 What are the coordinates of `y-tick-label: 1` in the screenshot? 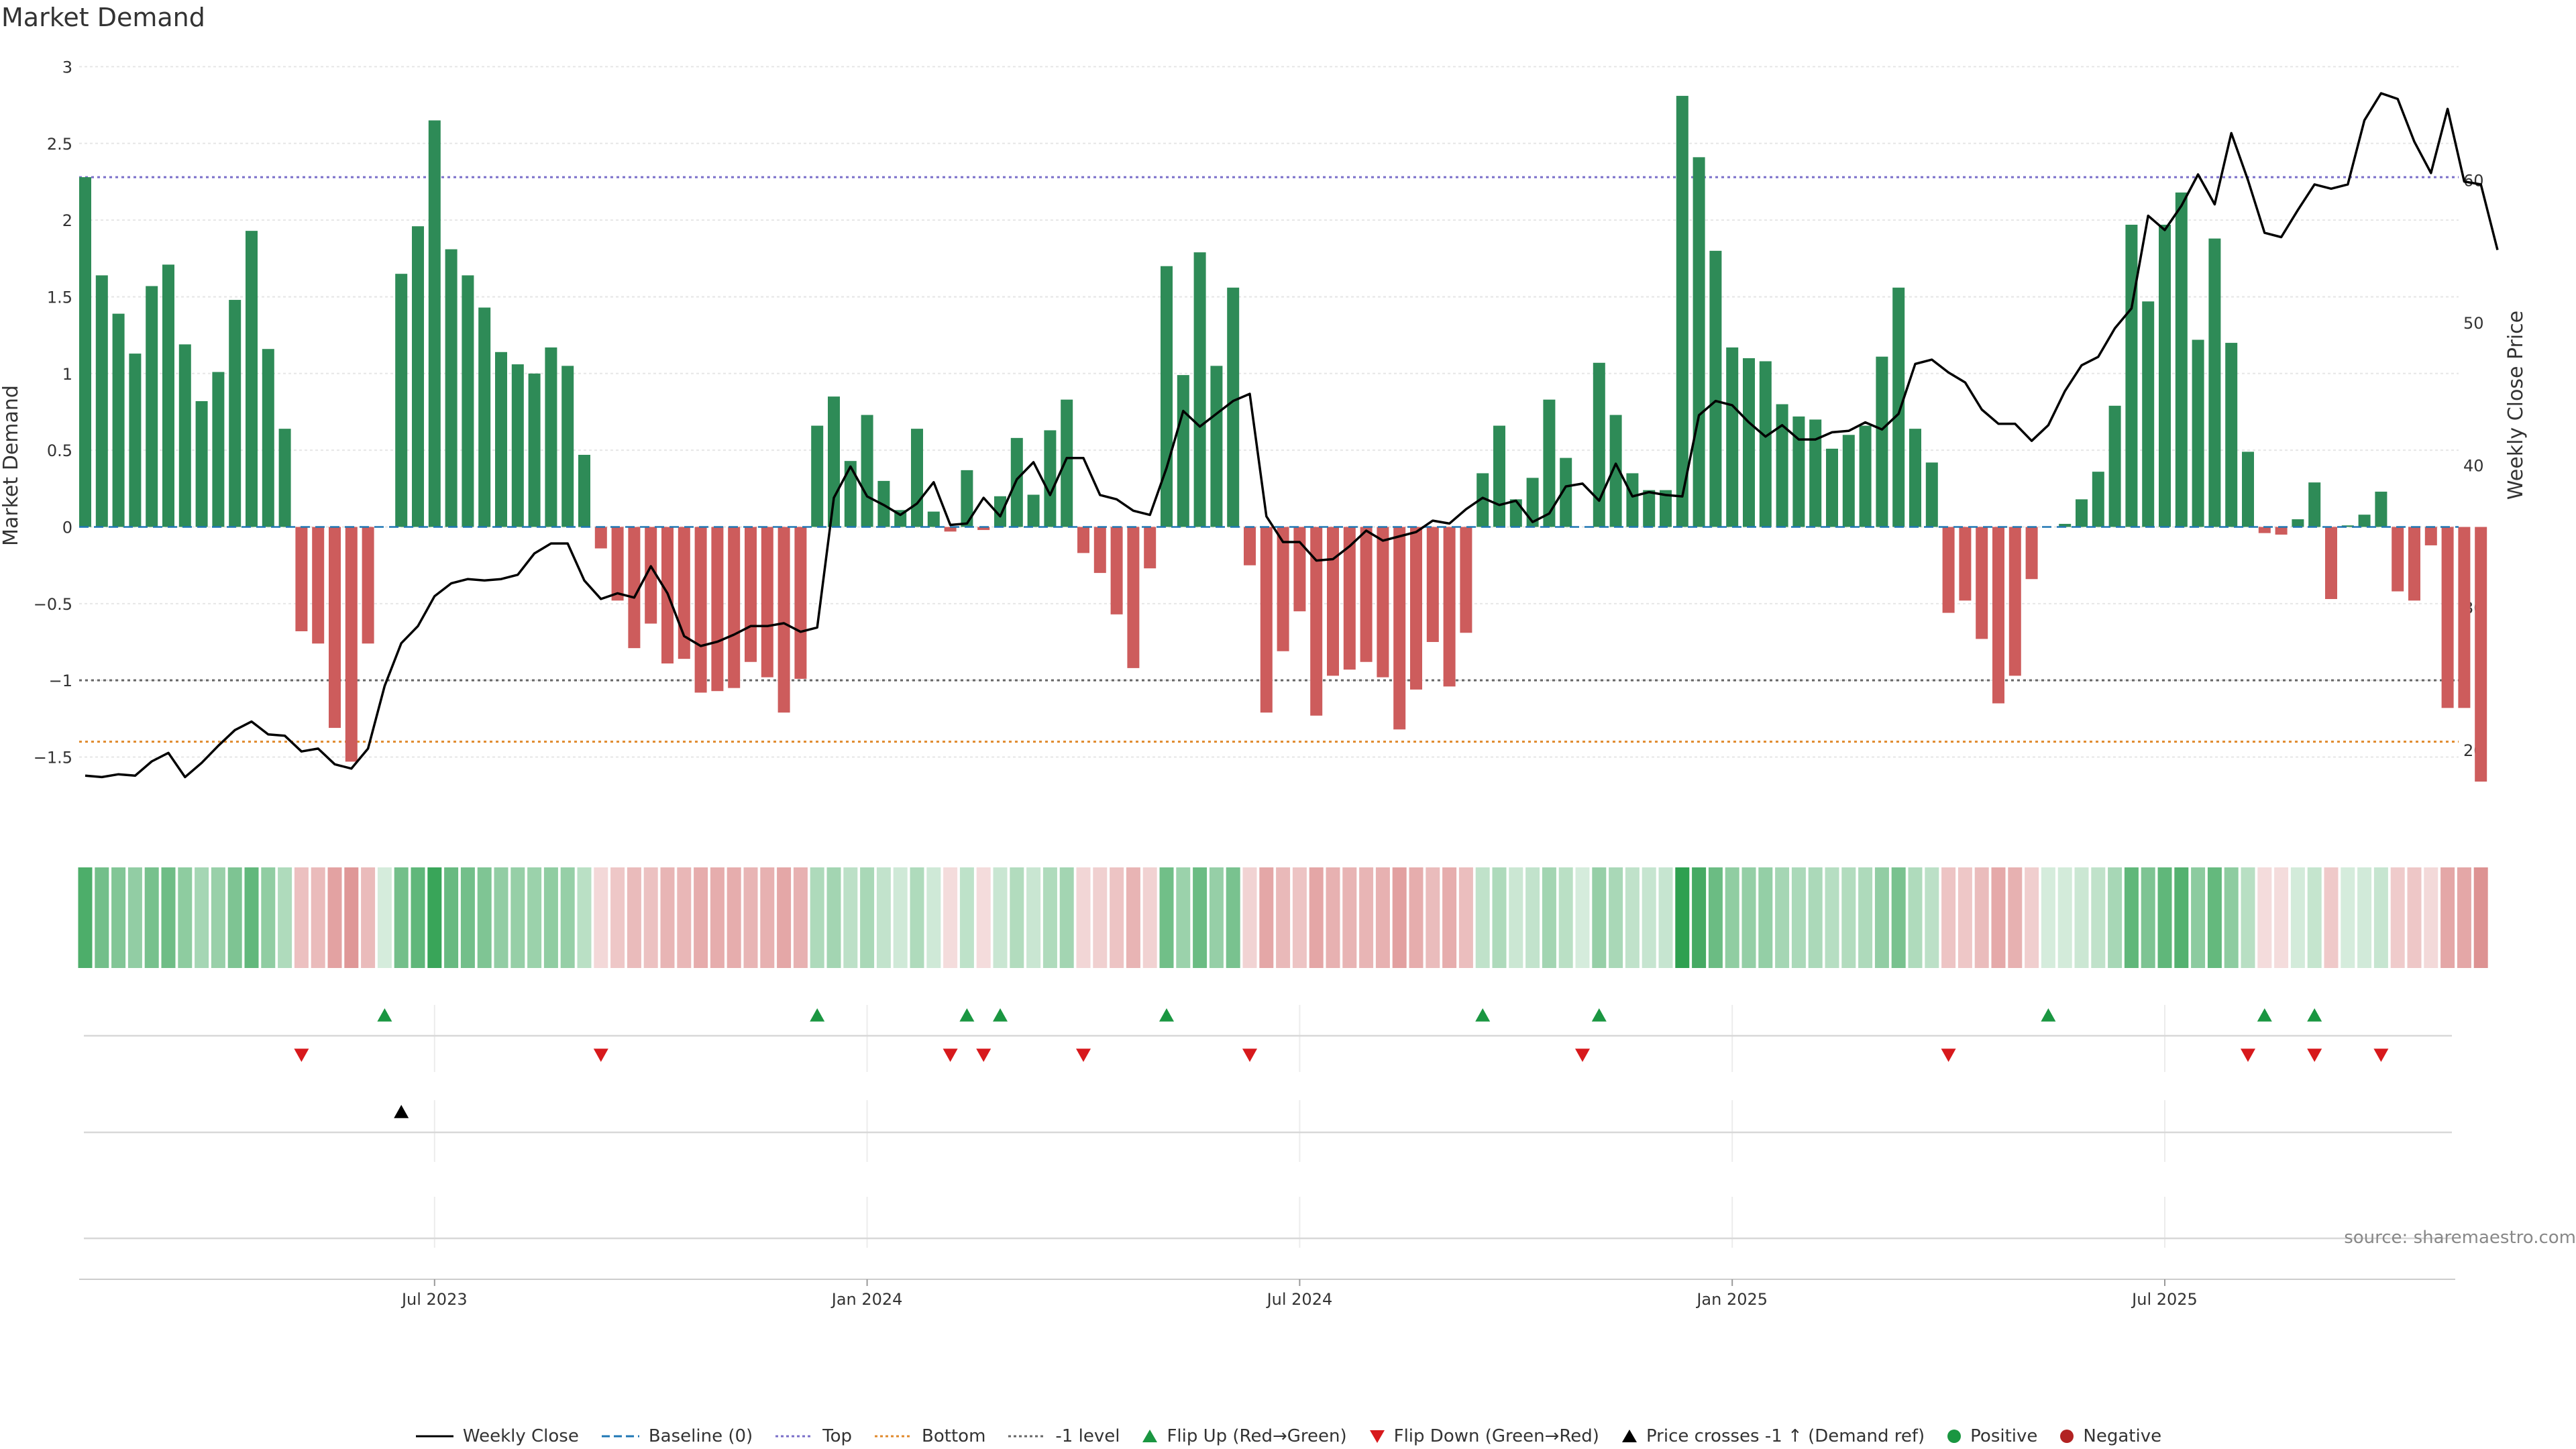 It's located at (67, 374).